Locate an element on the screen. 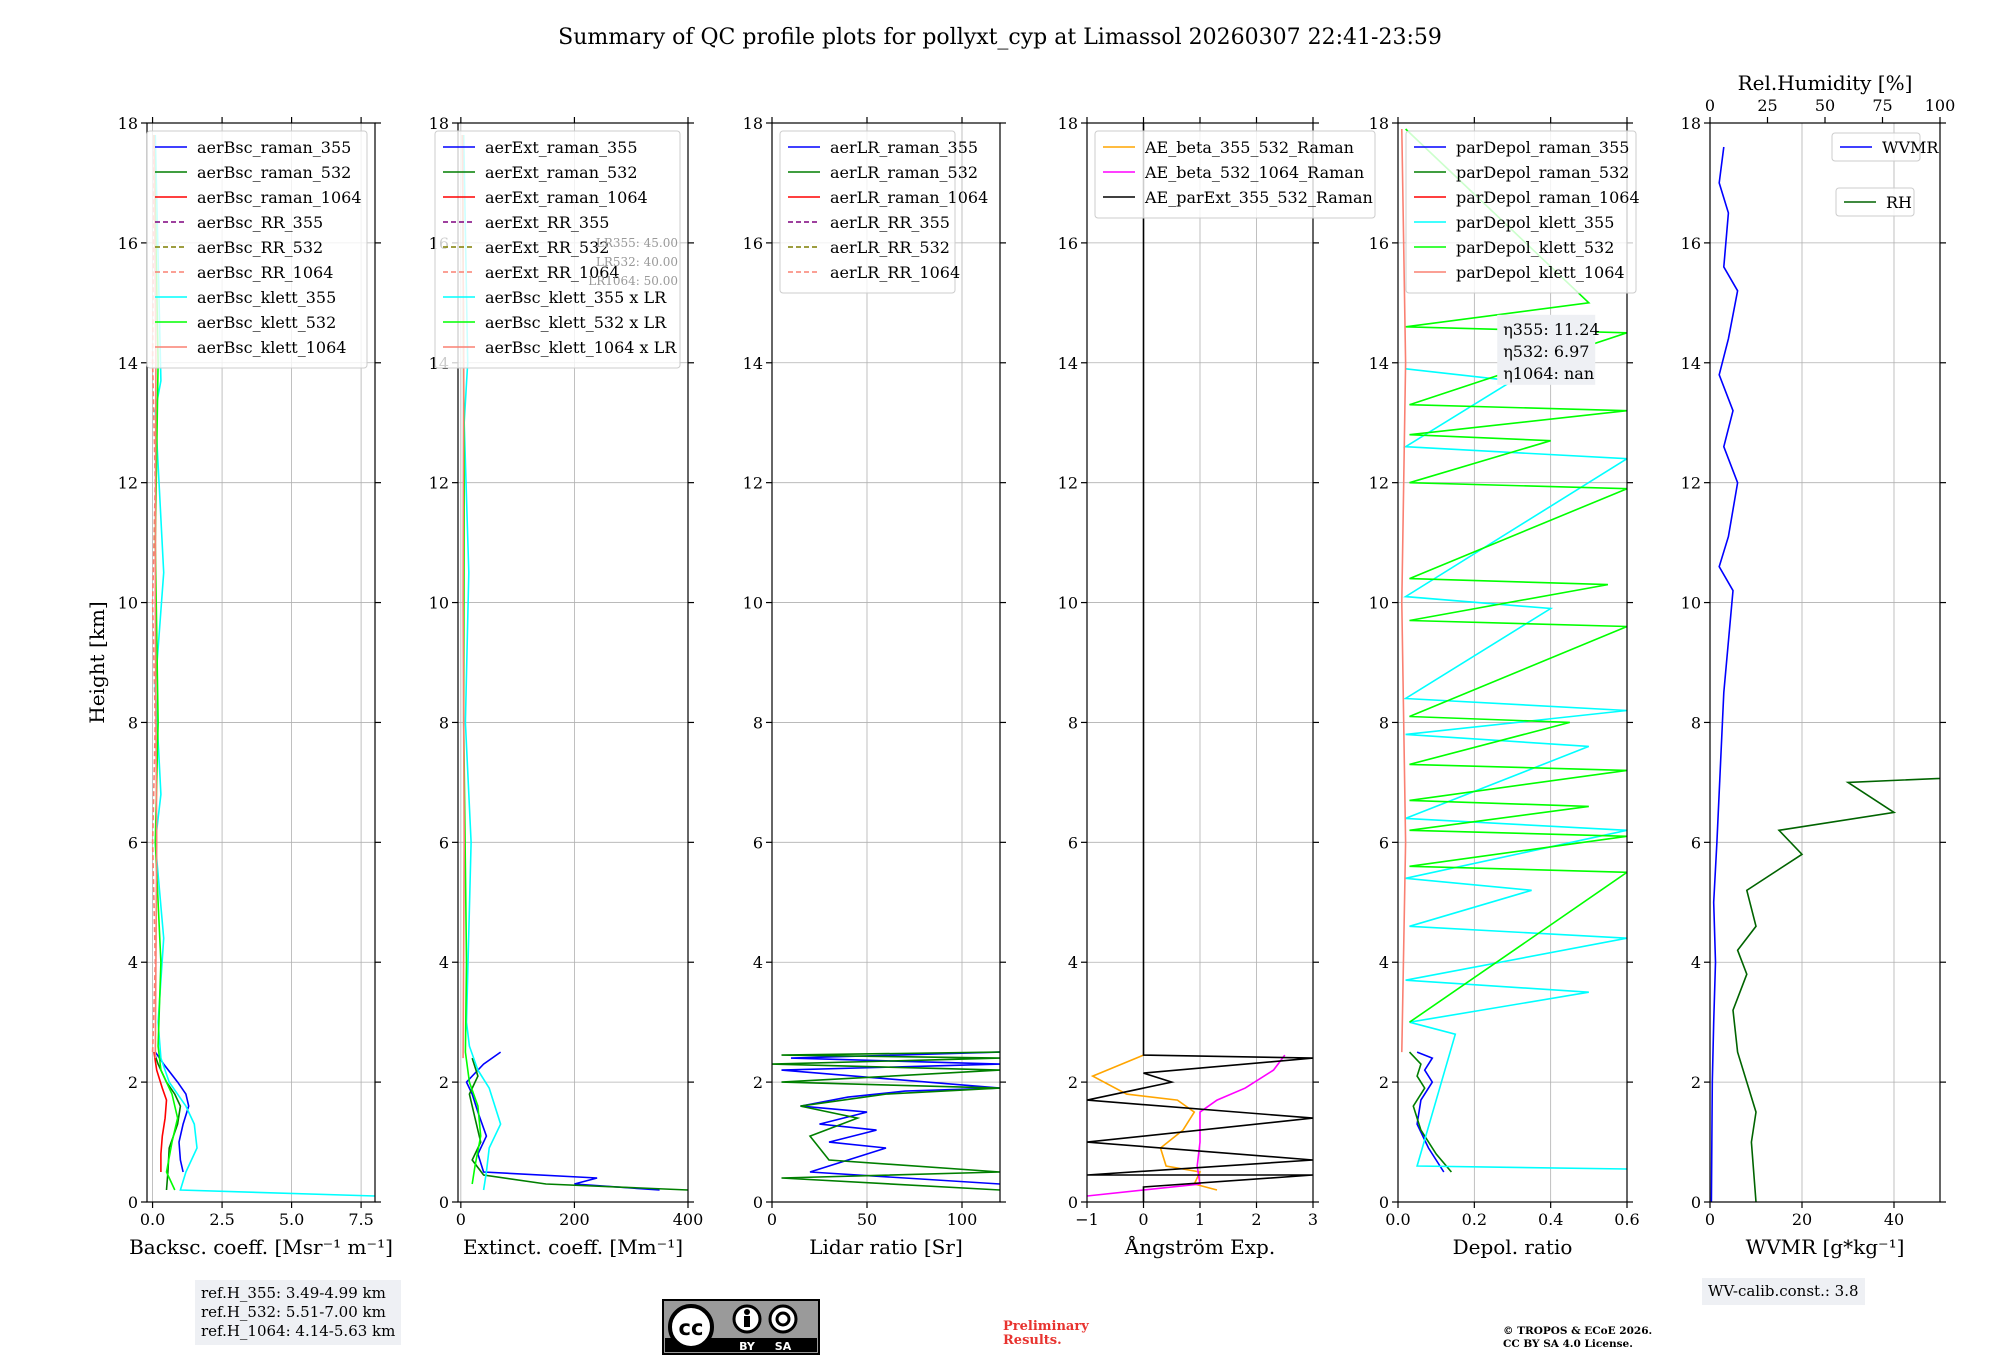 The image size is (2000, 1360). sa-icon is located at coordinates (783, 1319).